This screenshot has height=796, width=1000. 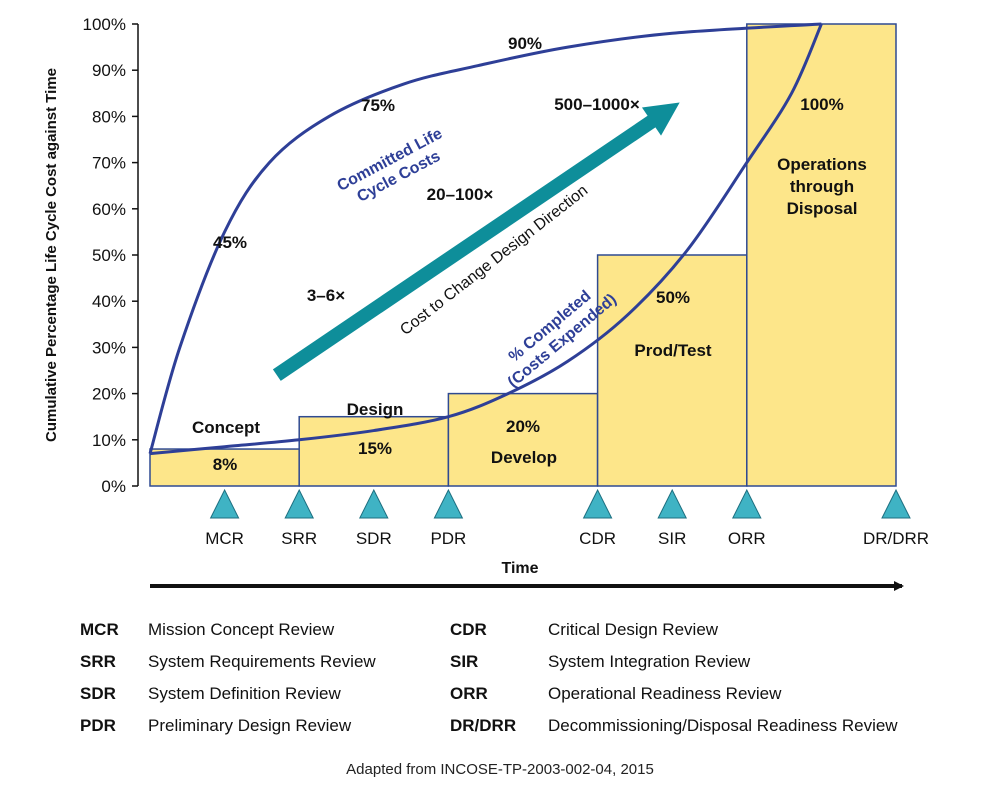 What do you see at coordinates (525, 43) in the screenshot?
I see `committed-annotation: 90%` at bounding box center [525, 43].